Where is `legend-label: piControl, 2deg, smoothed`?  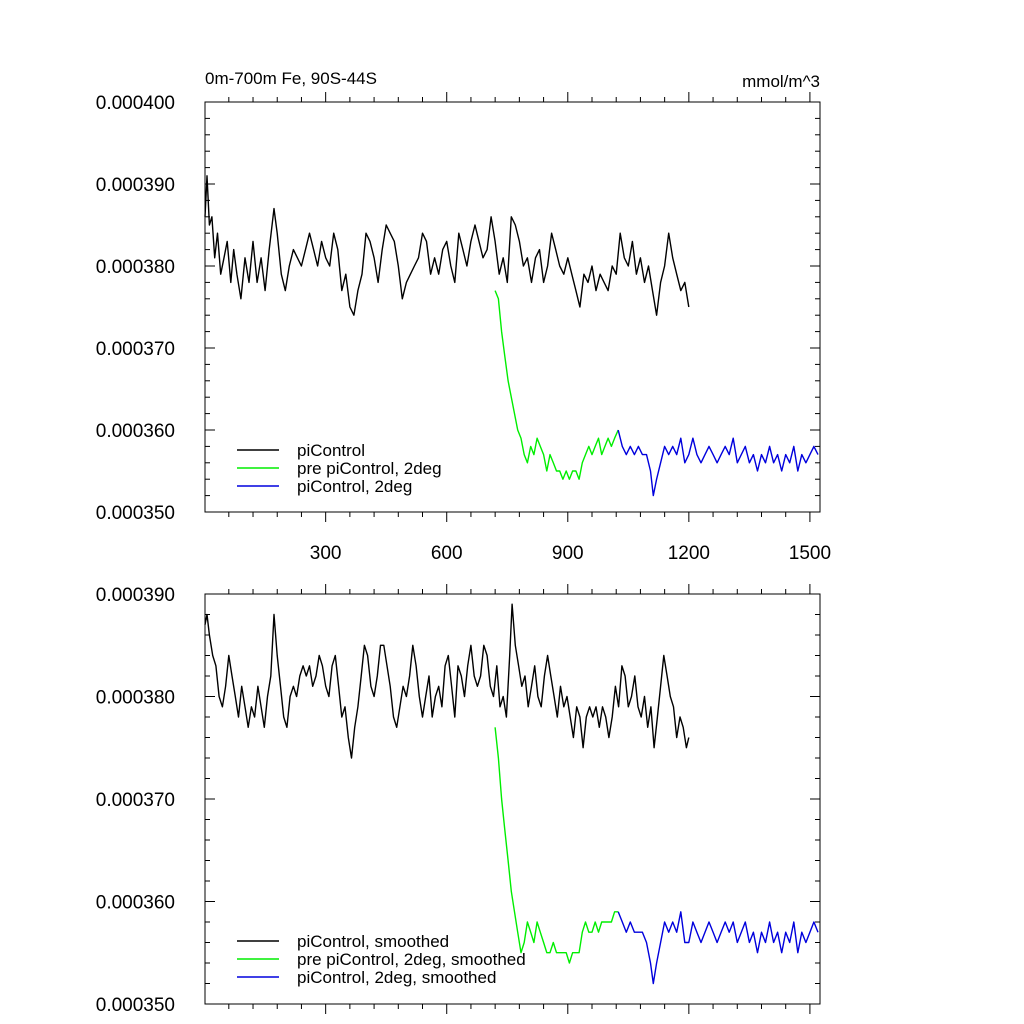
legend-label: piControl, 2deg, smoothed is located at coordinates (396, 977).